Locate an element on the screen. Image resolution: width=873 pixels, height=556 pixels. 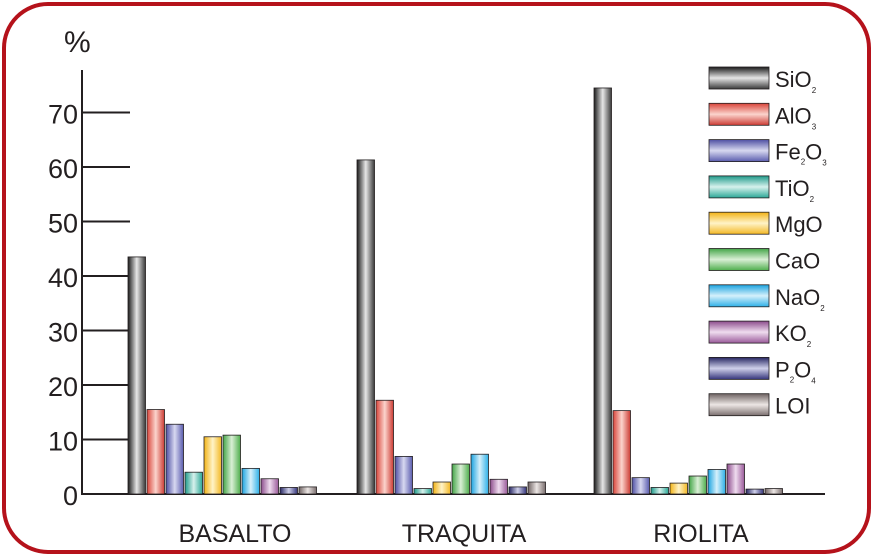
bar-traquita-po is located at coordinates (517, 490).